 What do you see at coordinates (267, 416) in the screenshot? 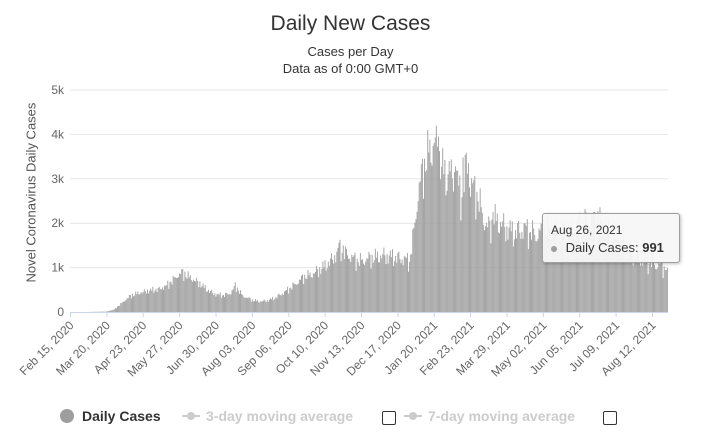
I see `legend-item-3-day-average: 3-day moving average` at bounding box center [267, 416].